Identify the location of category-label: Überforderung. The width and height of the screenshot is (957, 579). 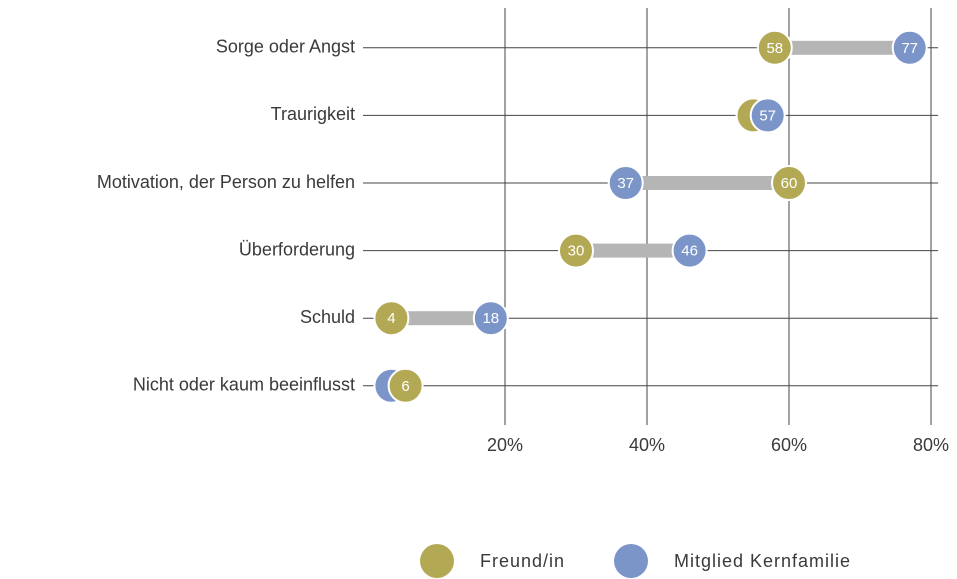
(297, 249).